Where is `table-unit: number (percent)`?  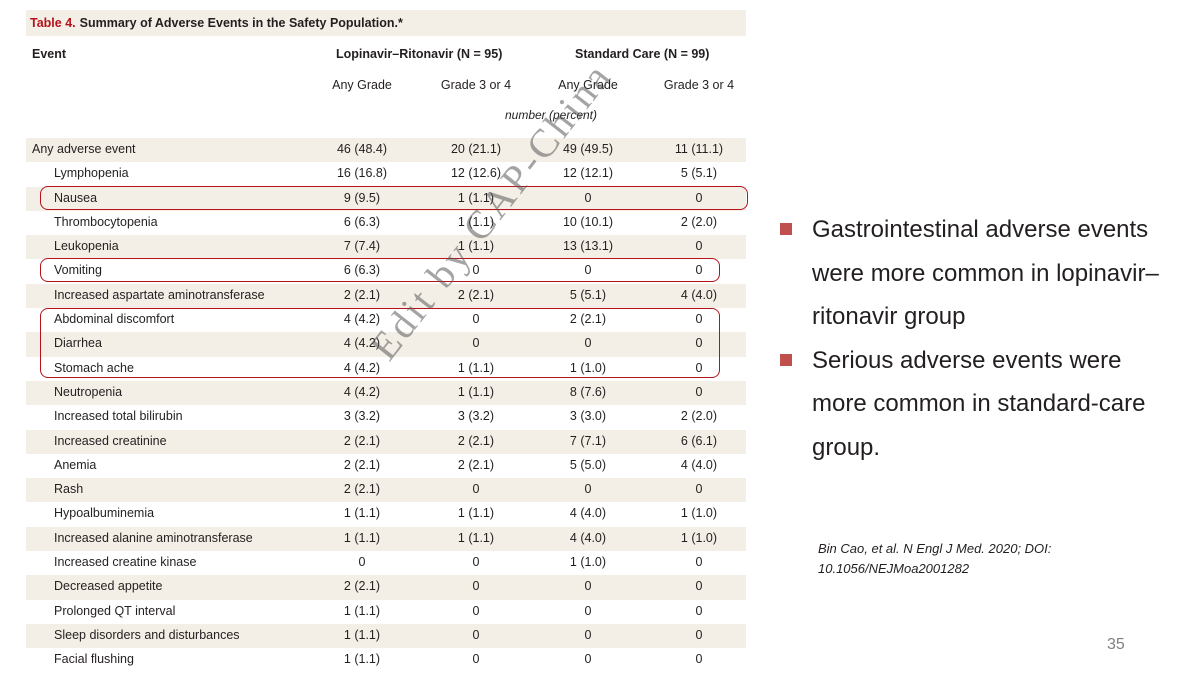
table-unit: number (percent) is located at coordinates (551, 115).